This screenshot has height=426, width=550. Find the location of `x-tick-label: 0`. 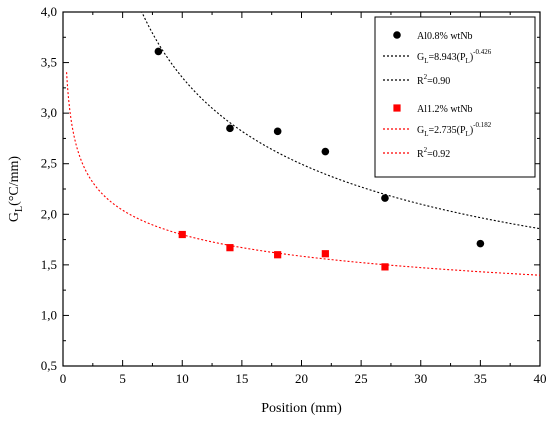

x-tick-label: 0 is located at coordinates (63, 378).